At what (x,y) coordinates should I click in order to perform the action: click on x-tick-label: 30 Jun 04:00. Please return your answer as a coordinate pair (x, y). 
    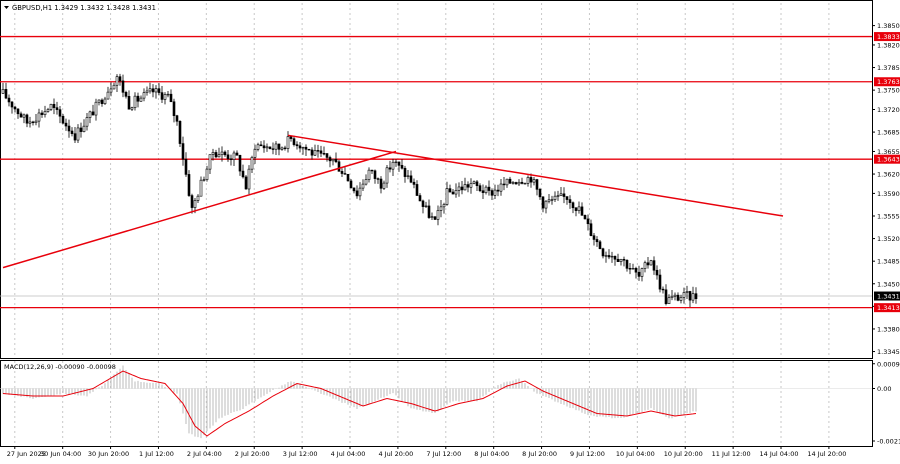
    Looking at the image, I should click on (60, 454).